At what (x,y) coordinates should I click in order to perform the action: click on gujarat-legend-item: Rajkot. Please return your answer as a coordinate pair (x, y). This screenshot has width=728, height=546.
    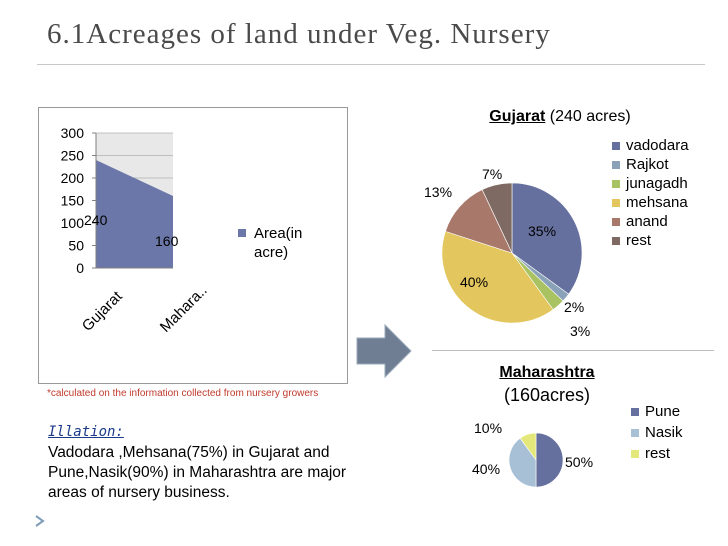
    Looking at the image, I should click on (640, 164).